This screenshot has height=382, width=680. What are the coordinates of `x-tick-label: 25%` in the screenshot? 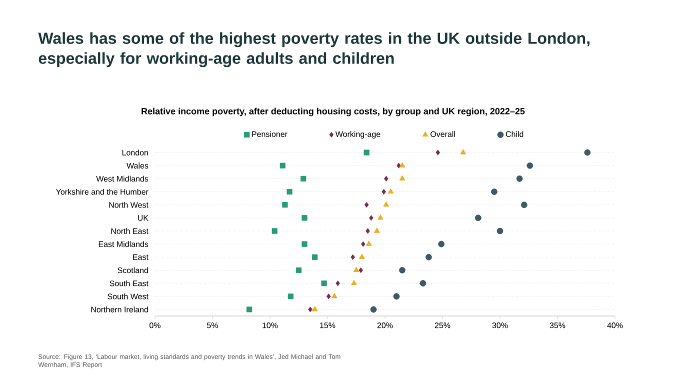 It's located at (442, 325).